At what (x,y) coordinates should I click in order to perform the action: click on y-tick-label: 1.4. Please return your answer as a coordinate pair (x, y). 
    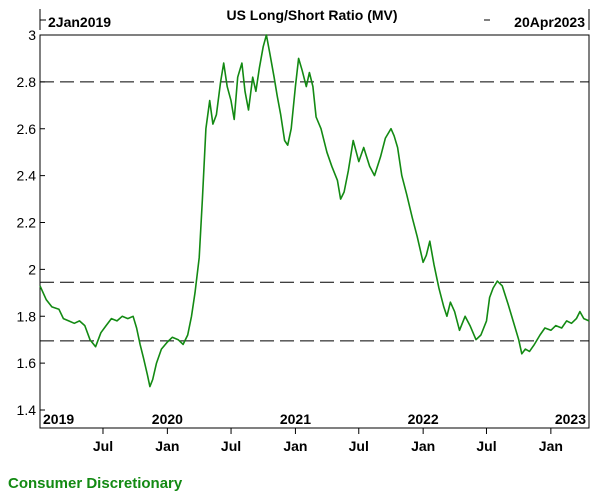
    Looking at the image, I should click on (27, 410).